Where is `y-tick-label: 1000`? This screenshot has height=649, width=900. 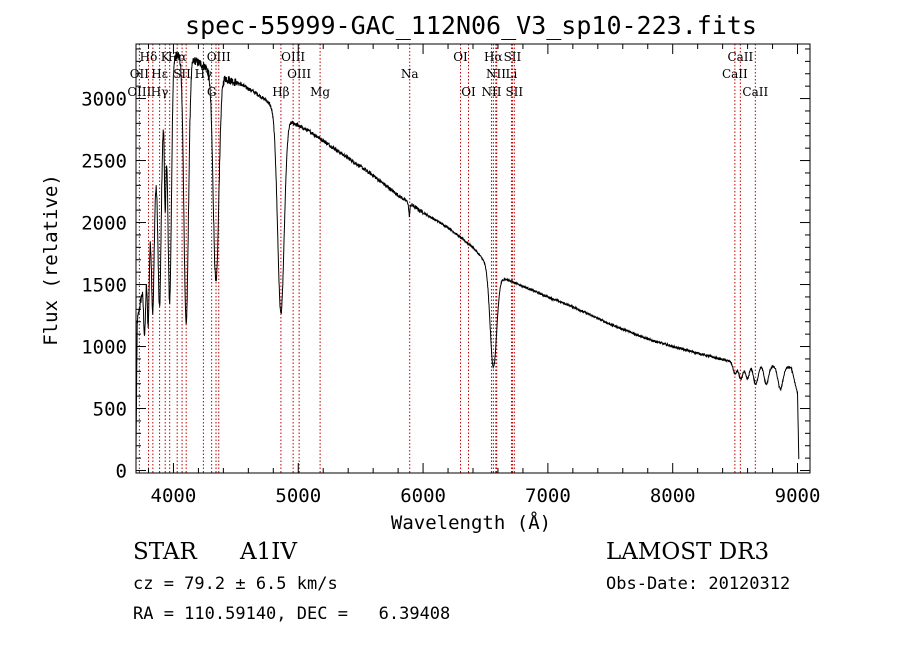 y-tick-label: 1000 is located at coordinates (104, 348).